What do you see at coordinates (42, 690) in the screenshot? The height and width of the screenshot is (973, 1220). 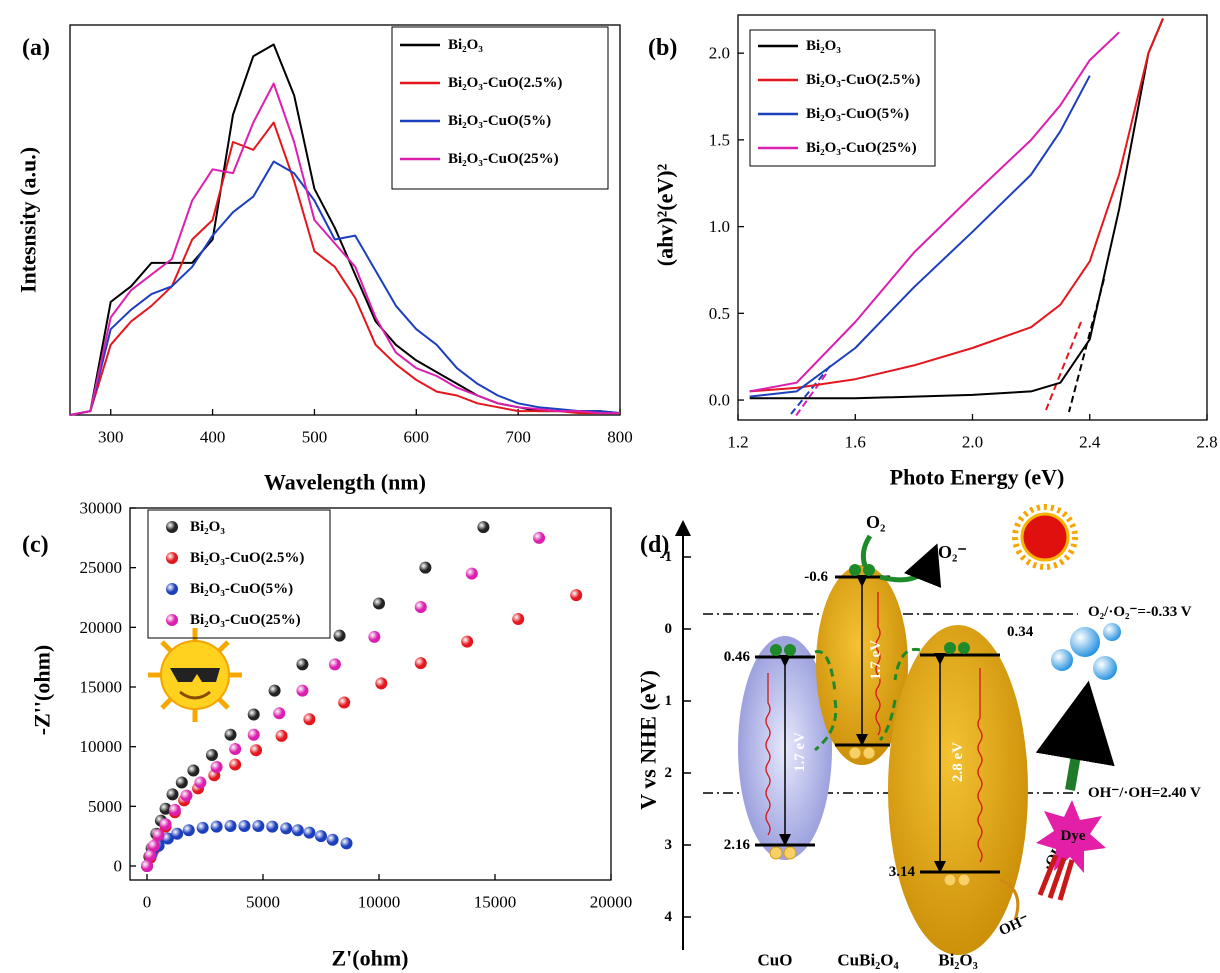 I see `y-axis-title: -Z''(ohm)` at bounding box center [42, 690].